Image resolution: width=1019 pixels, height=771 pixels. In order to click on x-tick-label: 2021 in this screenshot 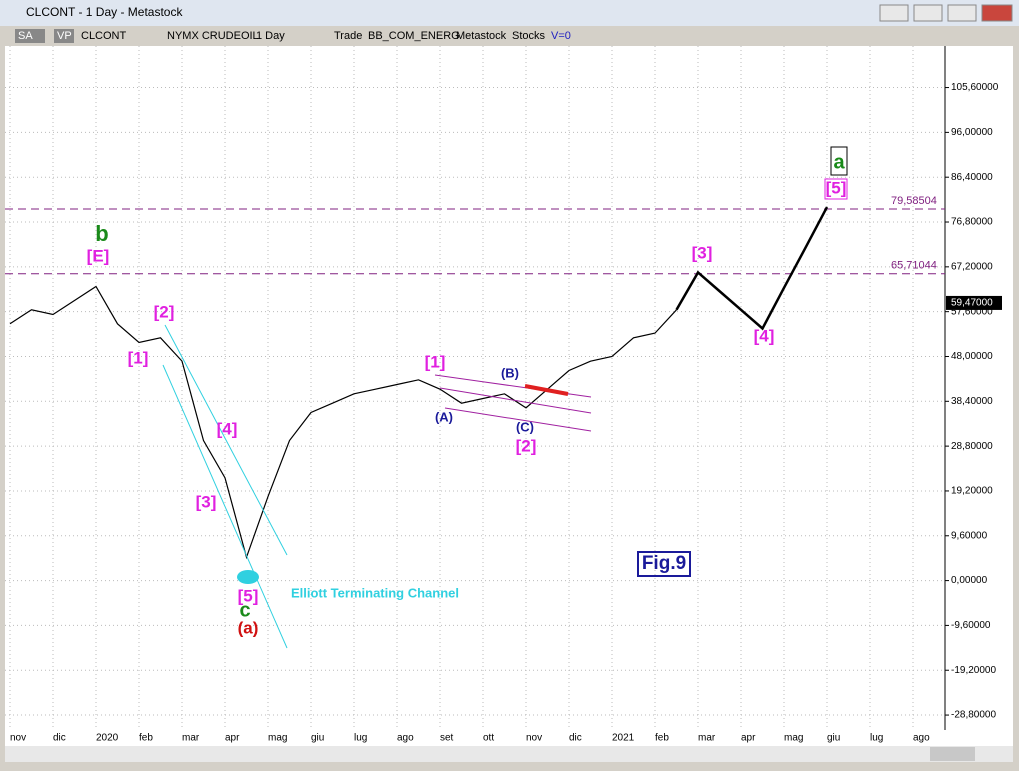, I will do `click(623, 738)`.